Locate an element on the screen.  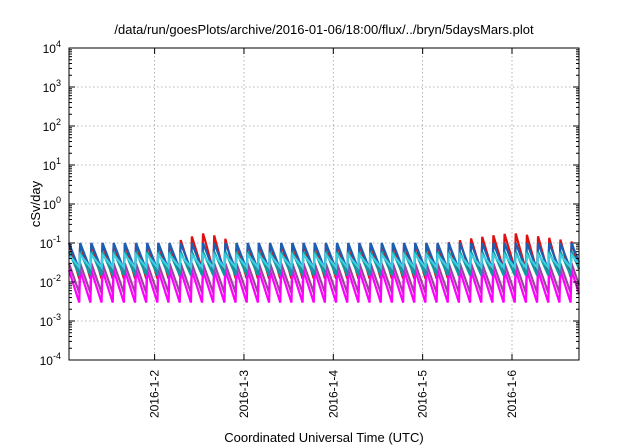
series-group is located at coordinates (324, 268).